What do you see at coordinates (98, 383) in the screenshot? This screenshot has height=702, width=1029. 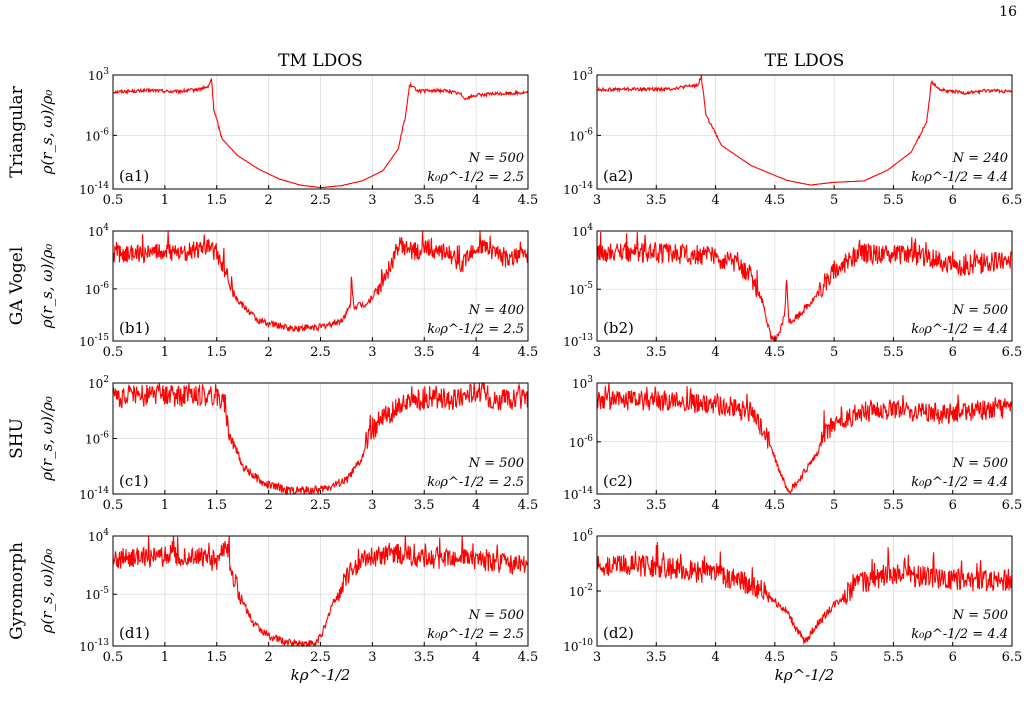 I see `y-tick-label: 10²` at bounding box center [98, 383].